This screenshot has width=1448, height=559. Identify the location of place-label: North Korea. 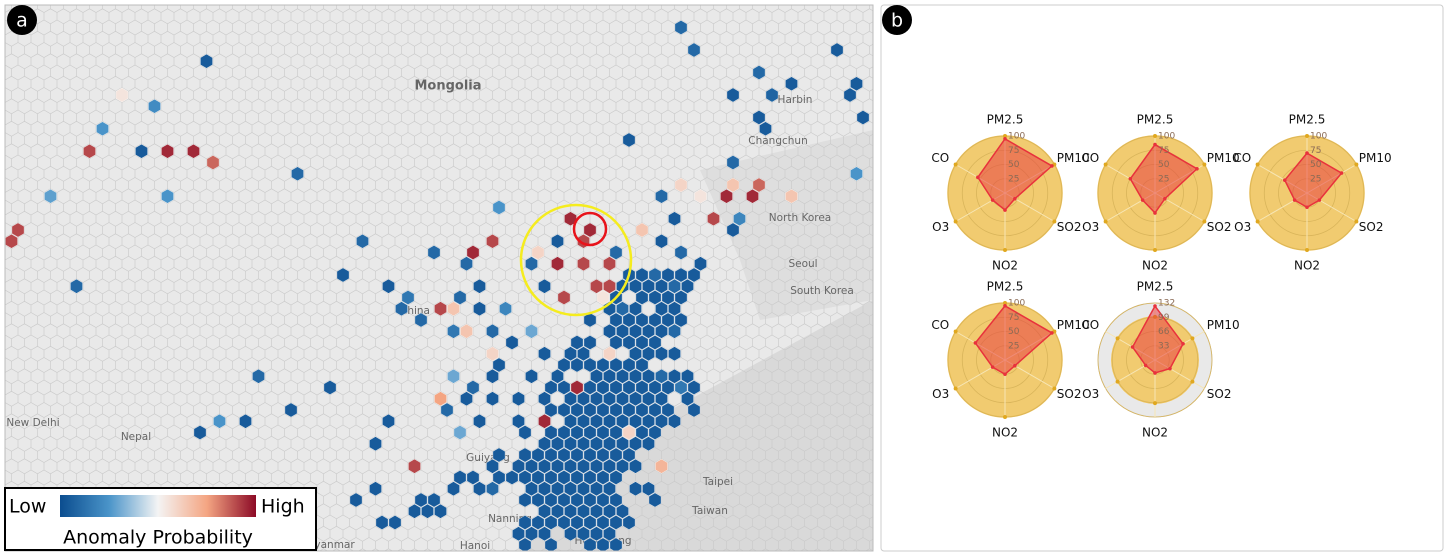
(800, 218).